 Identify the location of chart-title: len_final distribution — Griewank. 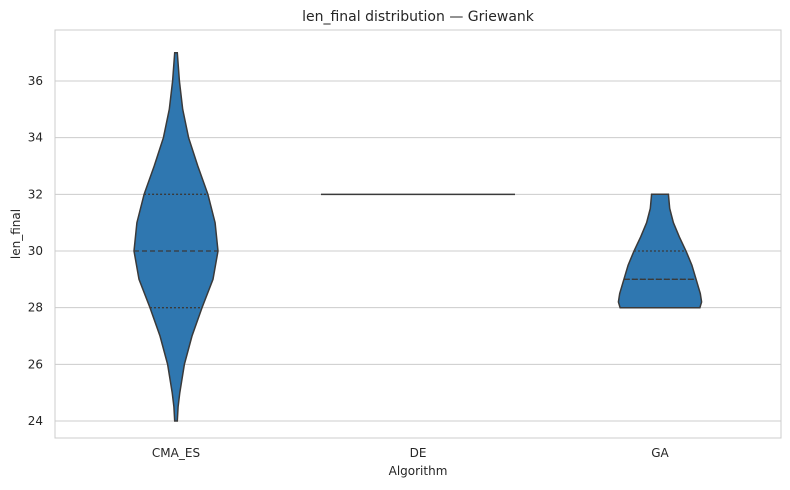
(418, 17).